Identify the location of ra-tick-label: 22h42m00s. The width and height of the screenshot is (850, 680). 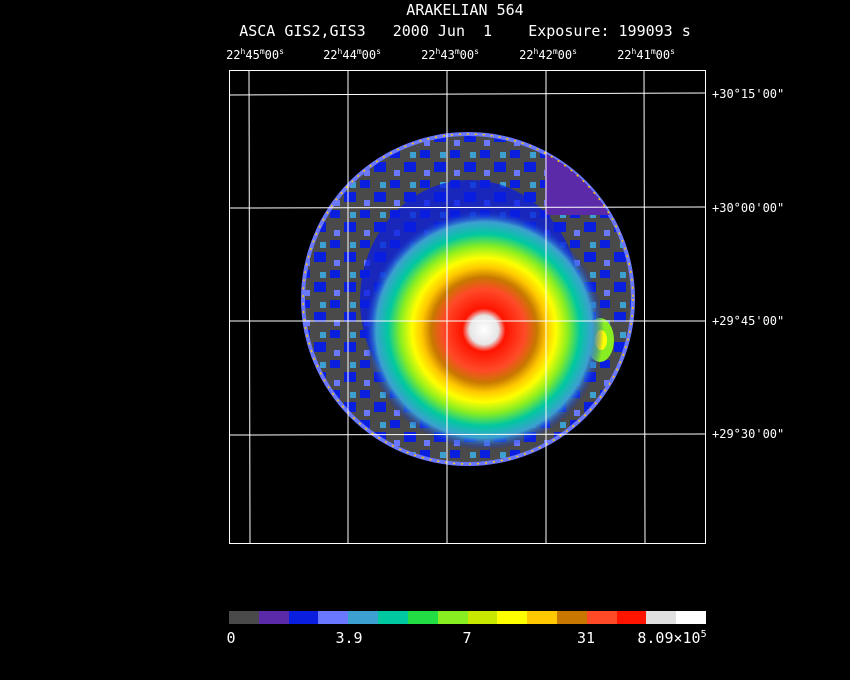
(548, 54).